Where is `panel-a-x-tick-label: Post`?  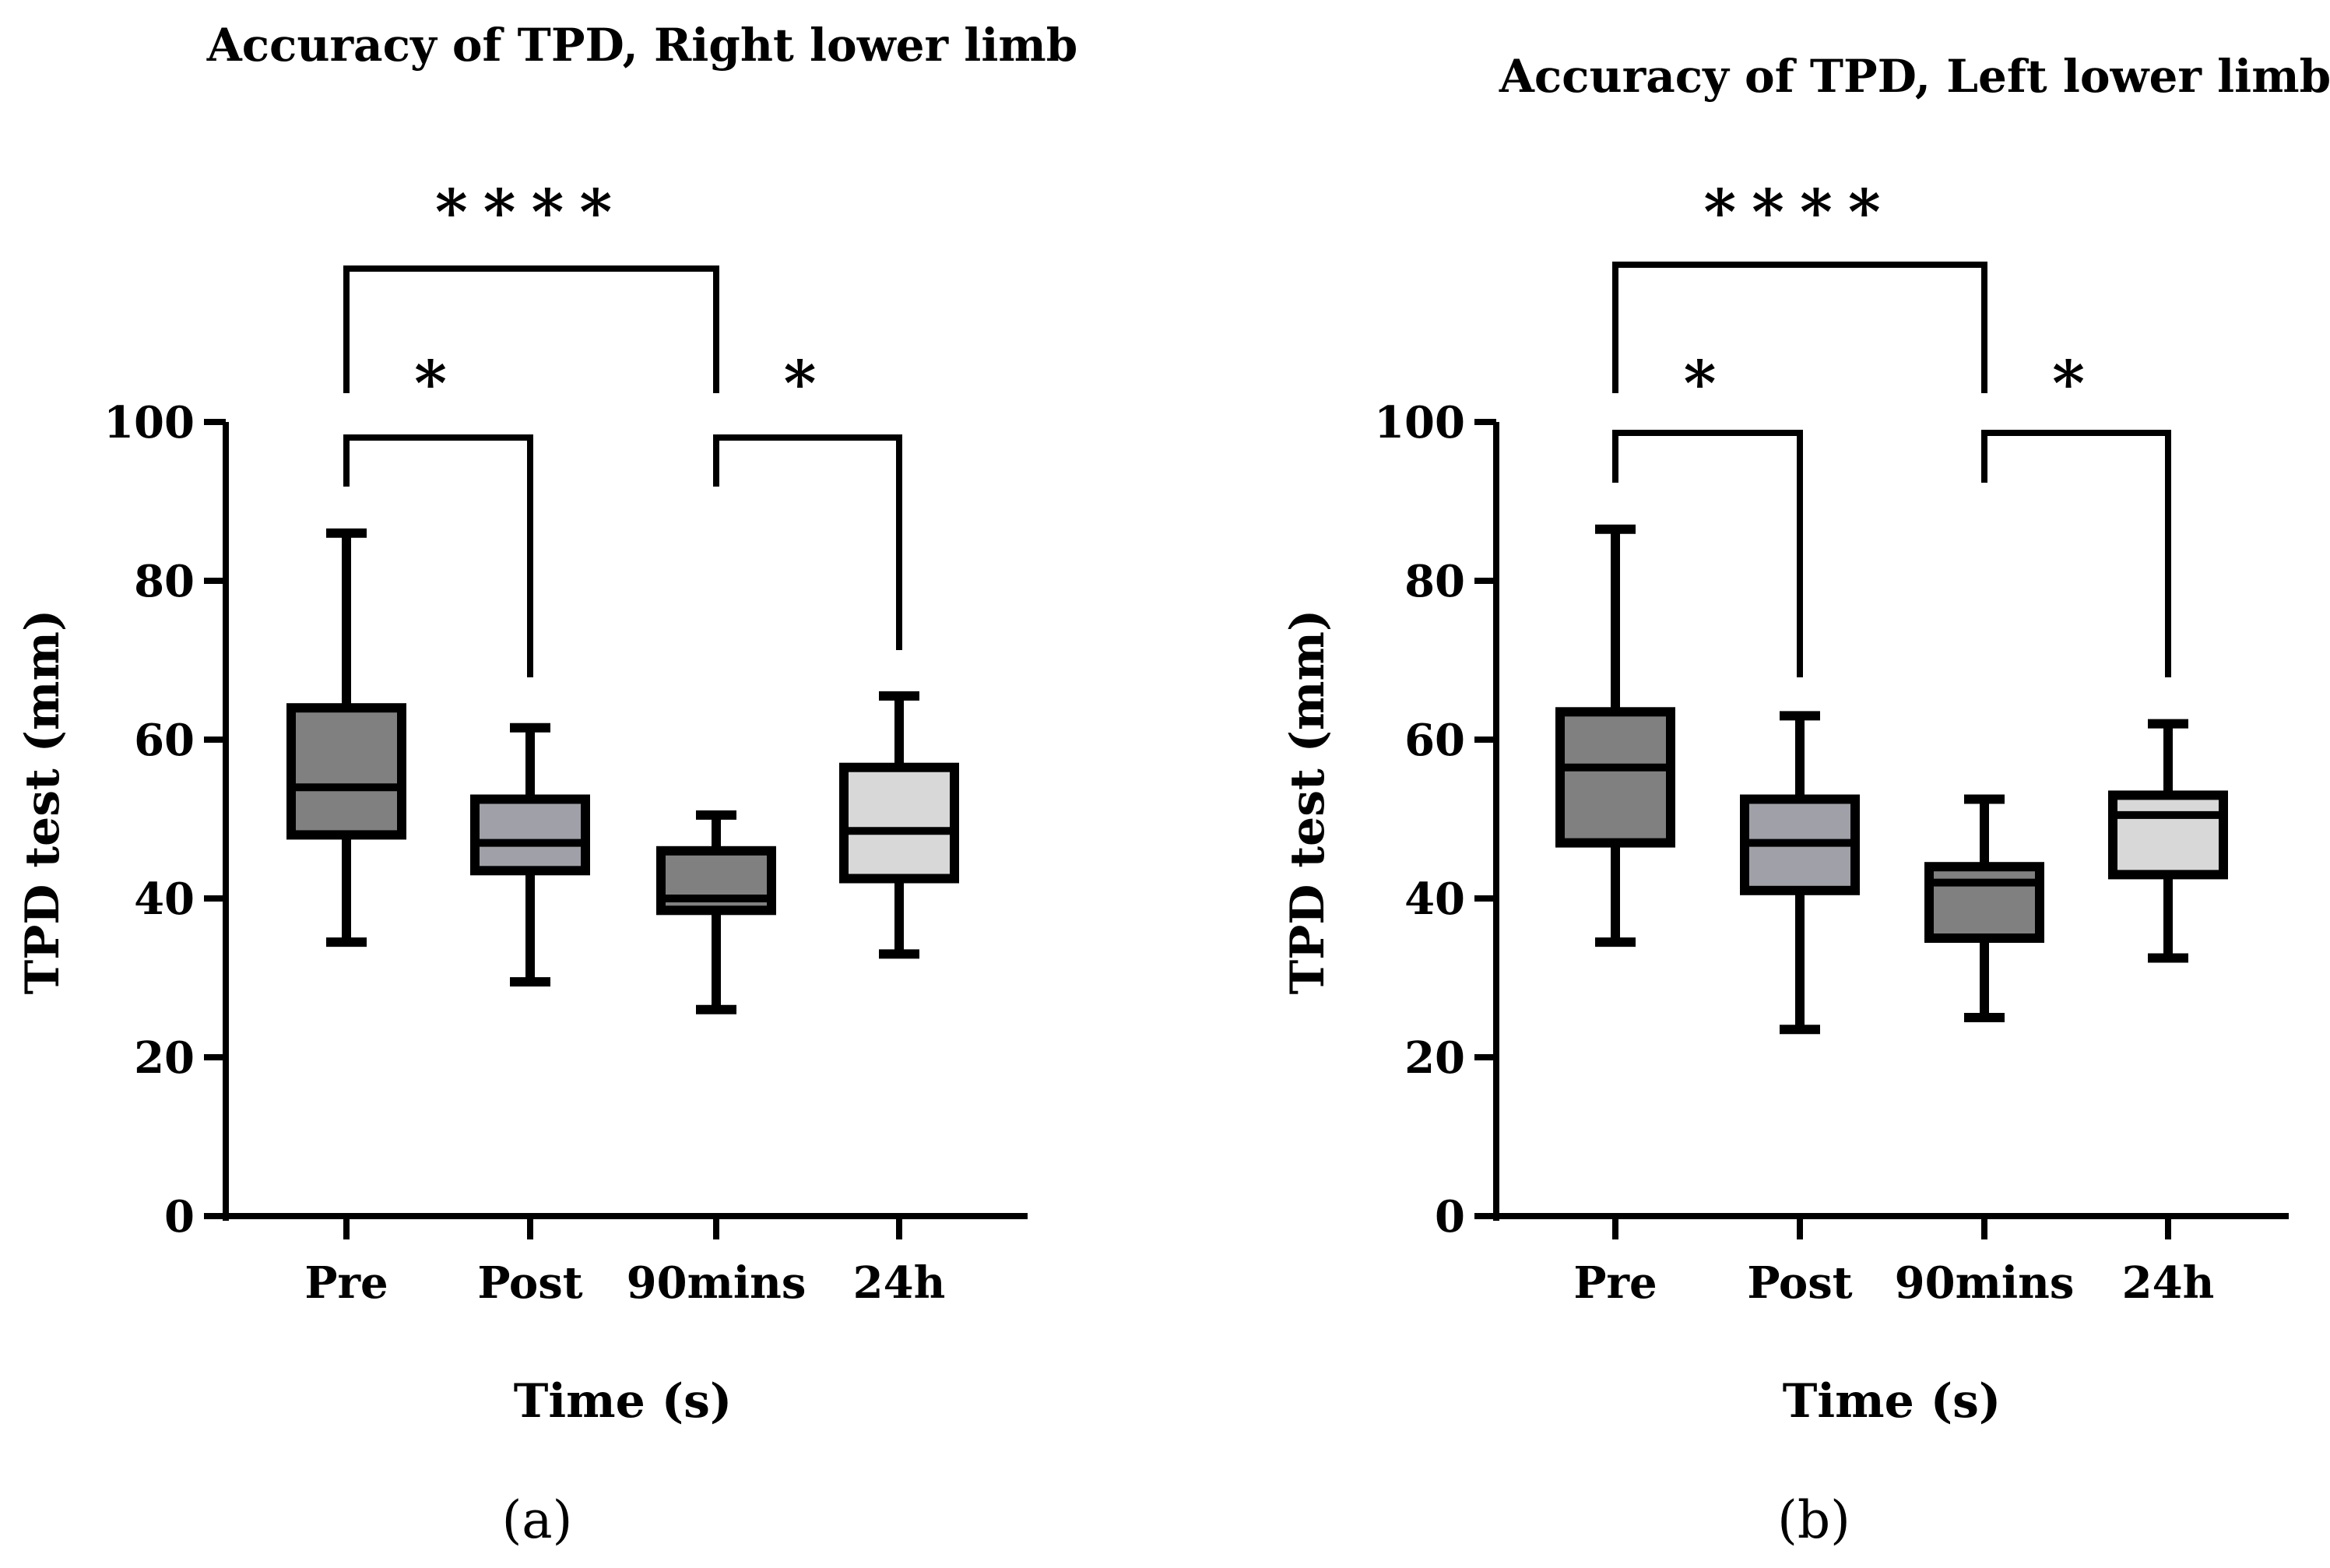 panel-a-x-tick-label: Post is located at coordinates (529, 1283).